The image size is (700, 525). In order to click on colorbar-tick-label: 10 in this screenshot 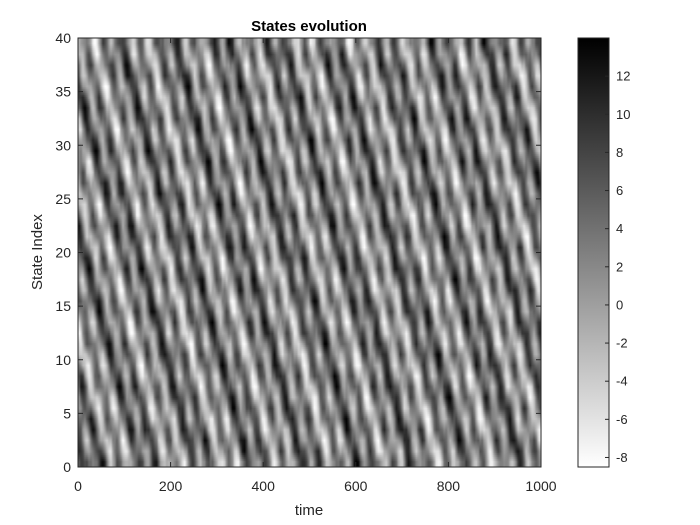, I will do `click(623, 114)`.